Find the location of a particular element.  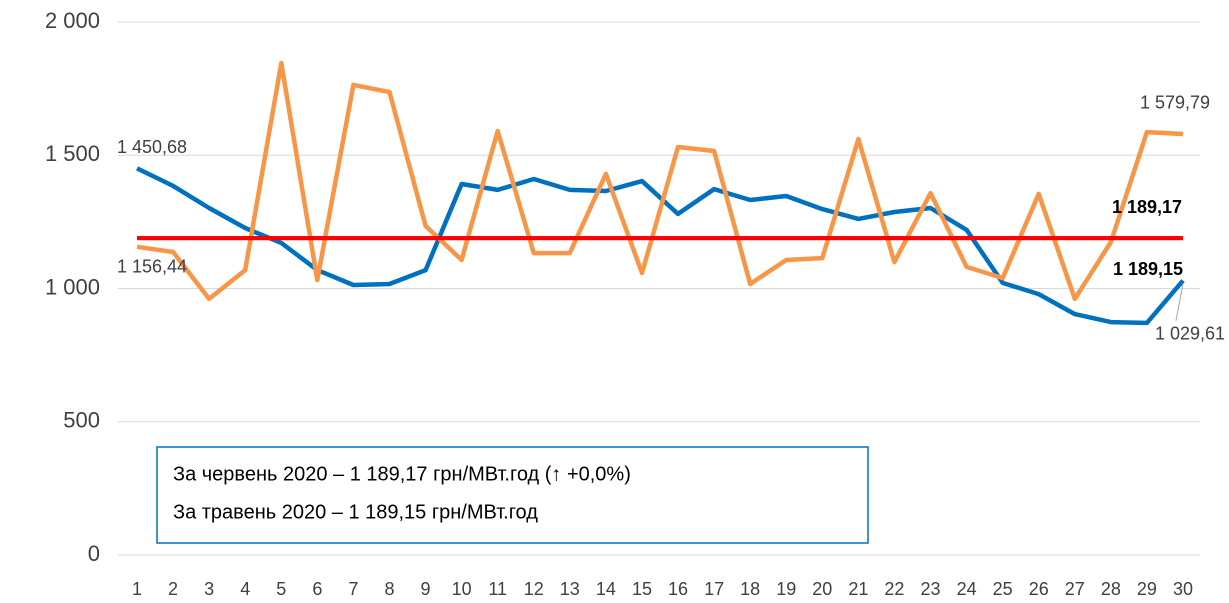

x-tick-label: 8 is located at coordinates (389, 589).